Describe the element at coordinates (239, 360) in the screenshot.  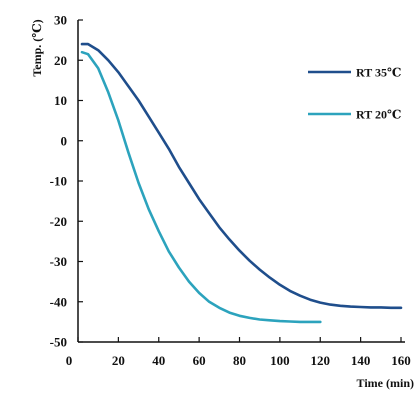
I see `x-tick-label: 80` at that location.